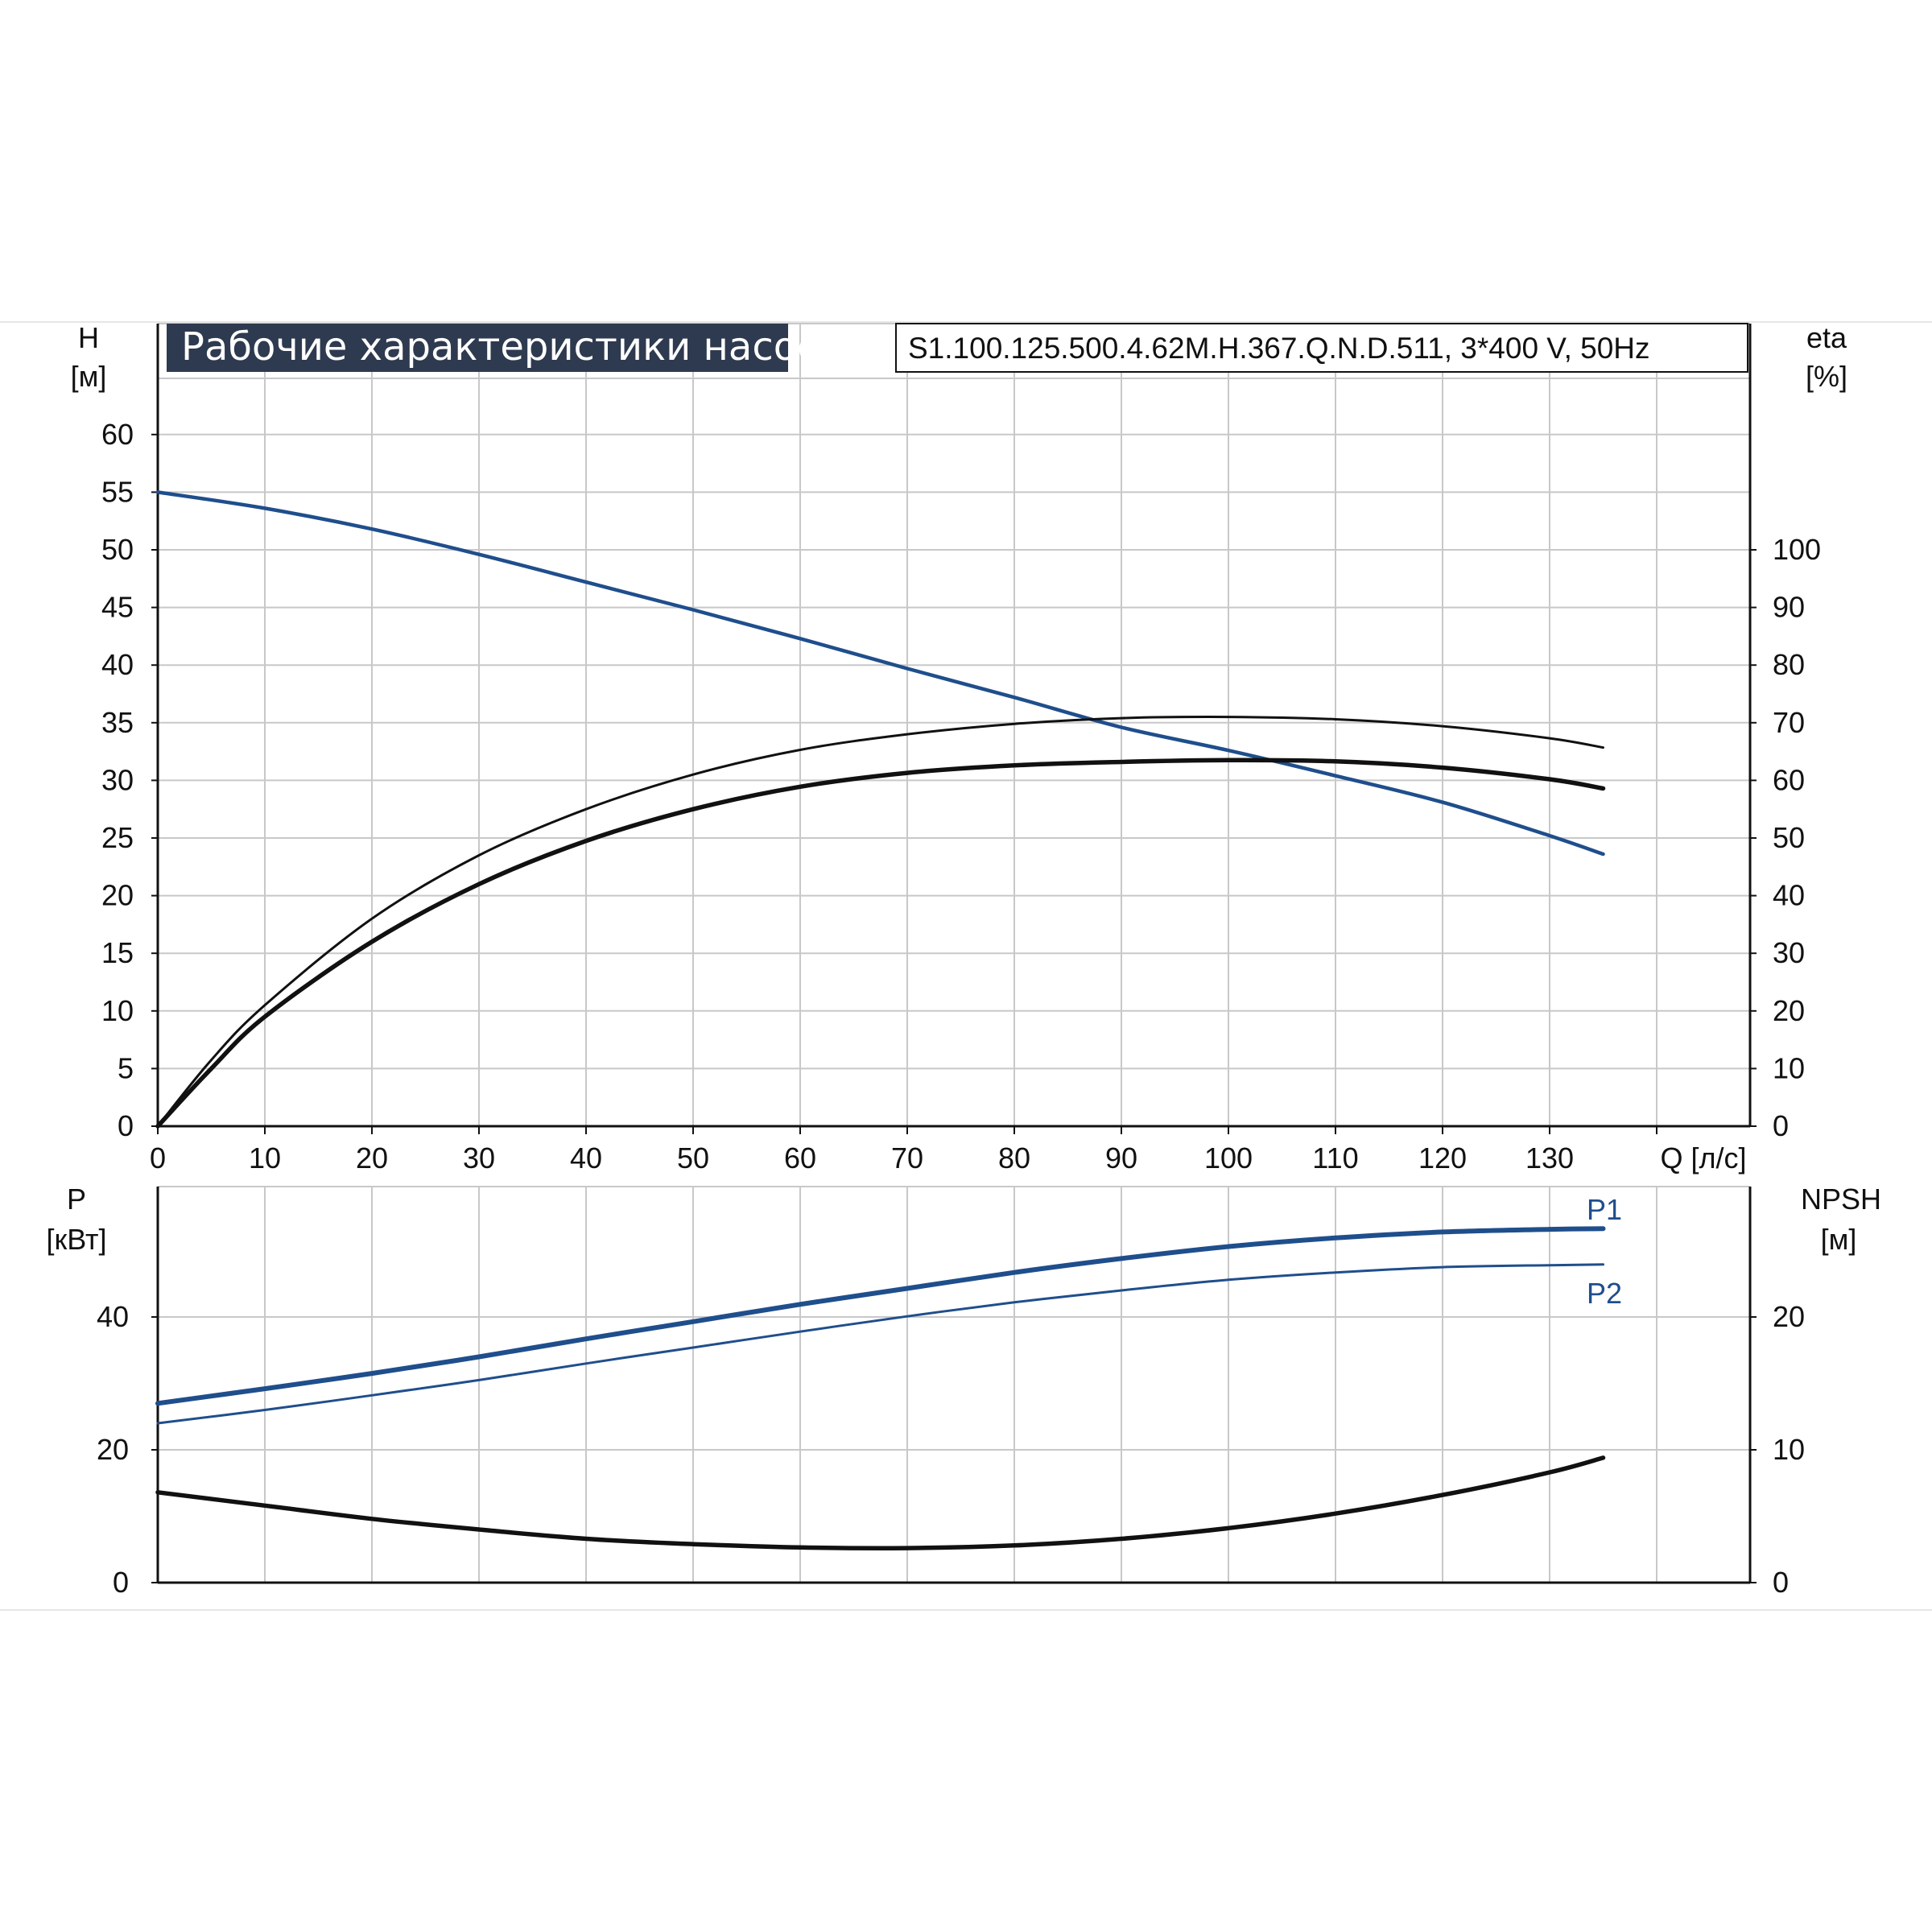  What do you see at coordinates (1014, 1157) in the screenshot?
I see `q-tick-label: 80` at bounding box center [1014, 1157].